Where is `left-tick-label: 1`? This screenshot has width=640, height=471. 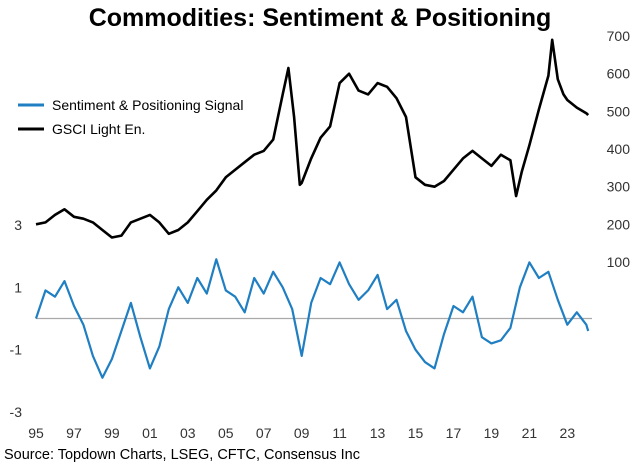
left-tick-label: 1 is located at coordinates (18, 287).